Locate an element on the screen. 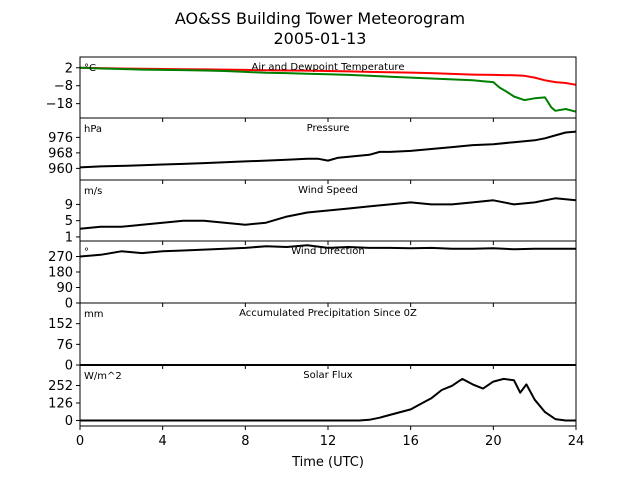  panel-3-ytick-label-3: 1 is located at coordinates (69, 237).